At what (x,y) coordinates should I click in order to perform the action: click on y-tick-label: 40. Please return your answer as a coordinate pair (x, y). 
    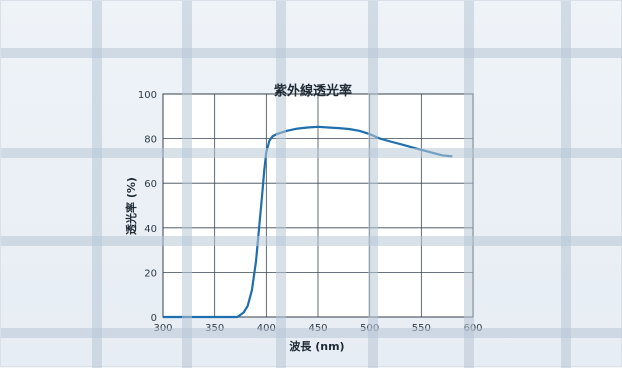
    Looking at the image, I should click on (150, 229).